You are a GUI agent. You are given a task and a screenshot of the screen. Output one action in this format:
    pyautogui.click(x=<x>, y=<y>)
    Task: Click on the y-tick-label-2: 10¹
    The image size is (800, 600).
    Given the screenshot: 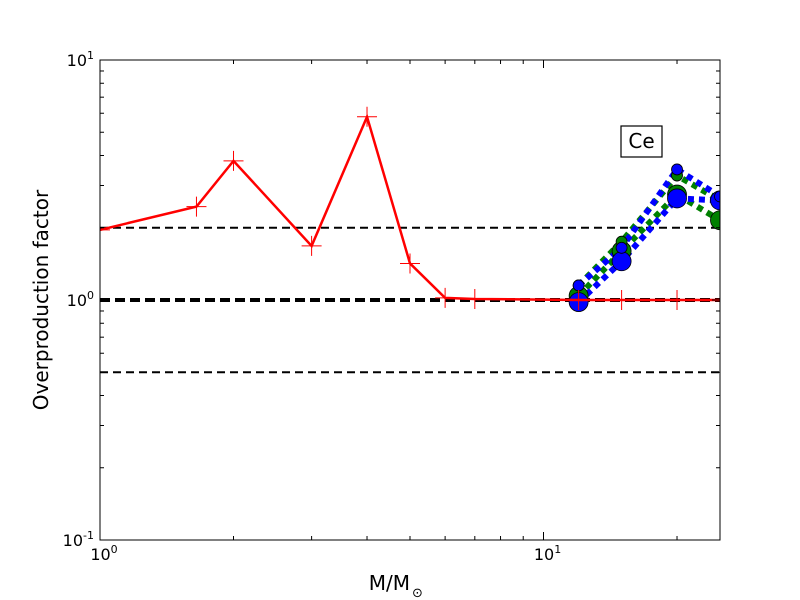 What is the action you would take?
    pyautogui.click(x=80, y=59)
    